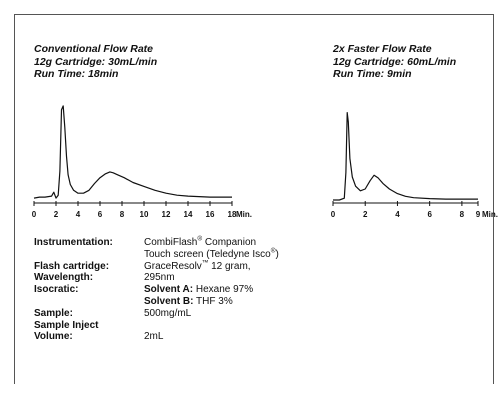 The image size is (503, 394). Describe the element at coordinates (229, 266) in the screenshot. I see `param-value-tail: 12 gram,` at that location.